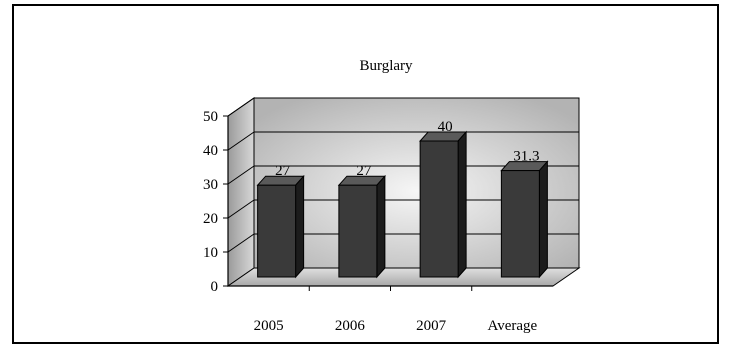 The height and width of the screenshot is (344, 734). I want to click on data-label: 31.3, so click(526, 157).